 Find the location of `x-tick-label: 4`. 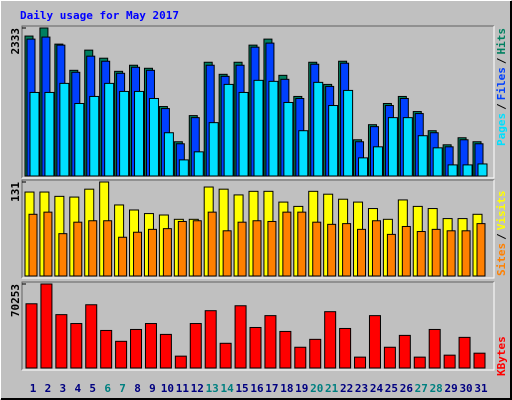

x-tick-label: 4 is located at coordinates (77, 388).